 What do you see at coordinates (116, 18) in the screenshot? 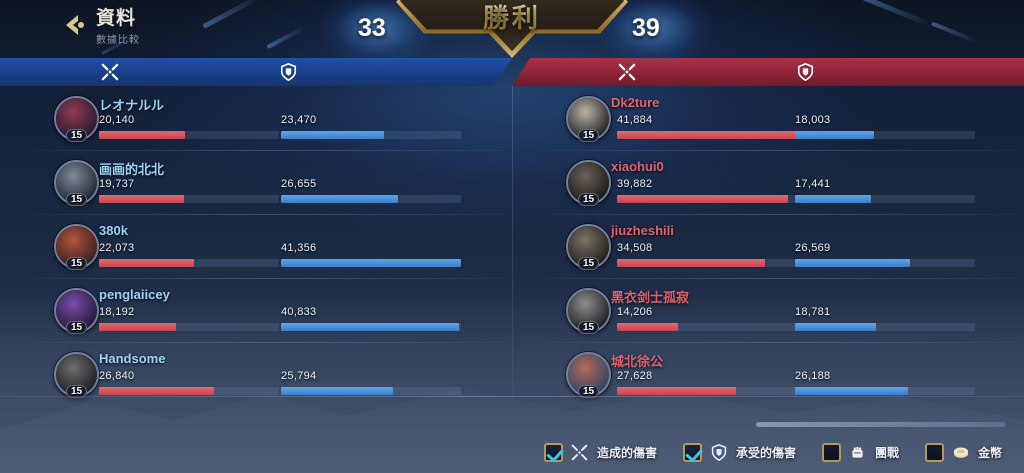
I see `page-title: 資料` at bounding box center [116, 18].